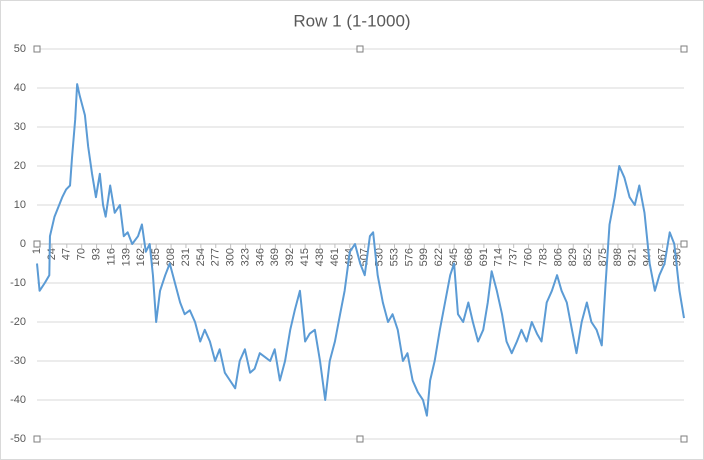  What do you see at coordinates (275, 257) in the screenshot?
I see `x-tick-label: 369` at bounding box center [275, 257].